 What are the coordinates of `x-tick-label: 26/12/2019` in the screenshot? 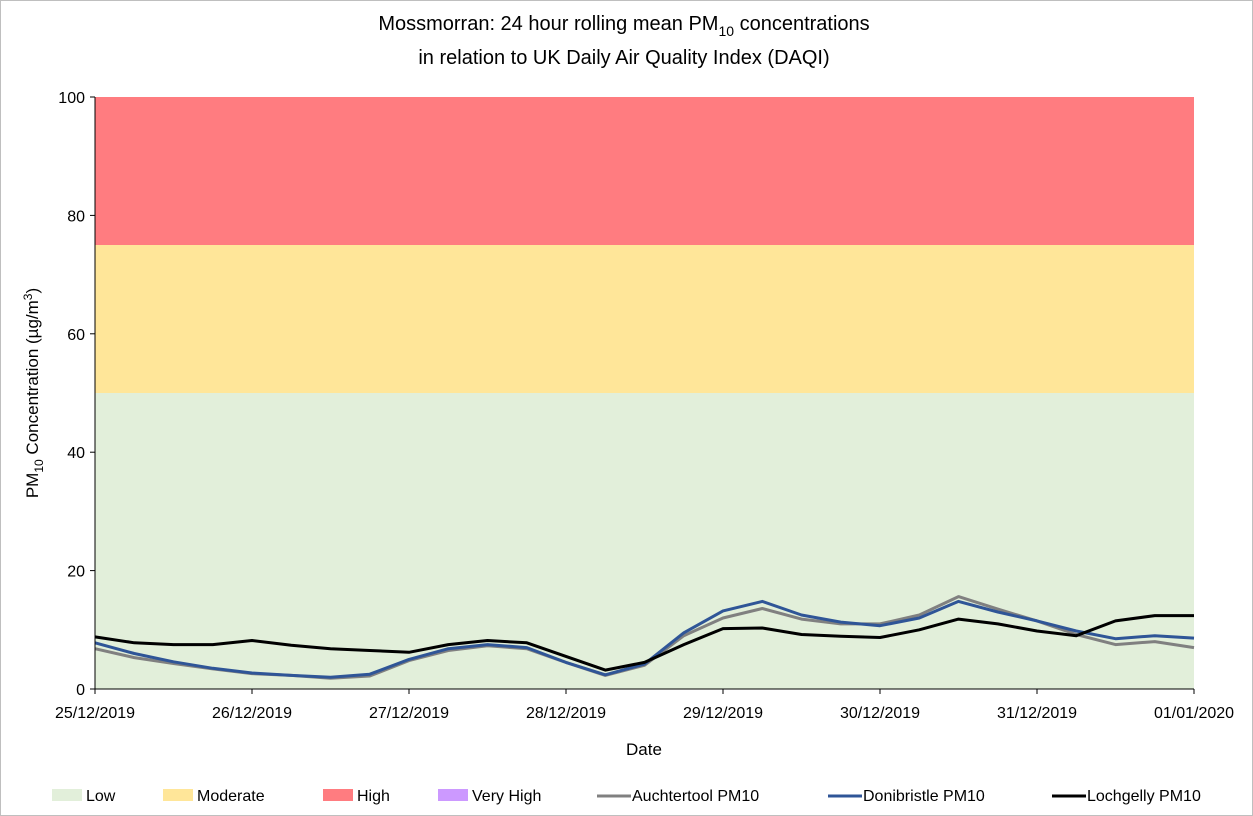 It's located at (252, 713).